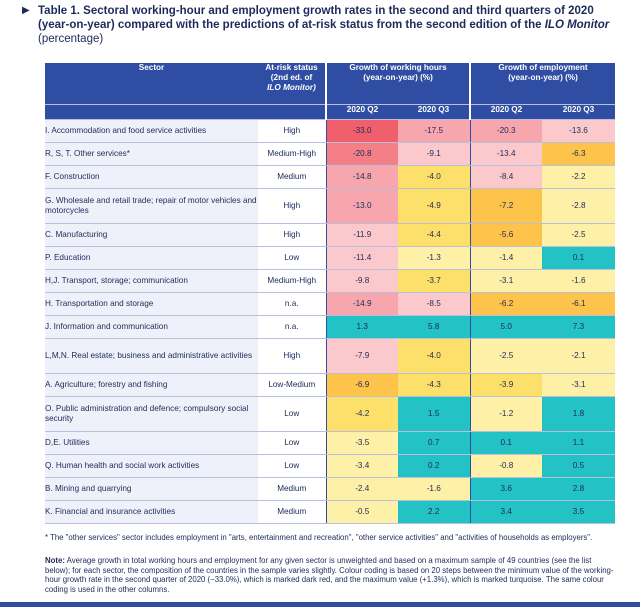 Image resolution: width=640 pixels, height=607 pixels. I want to click on sector-name: H. Transportation and storage, so click(151, 304).